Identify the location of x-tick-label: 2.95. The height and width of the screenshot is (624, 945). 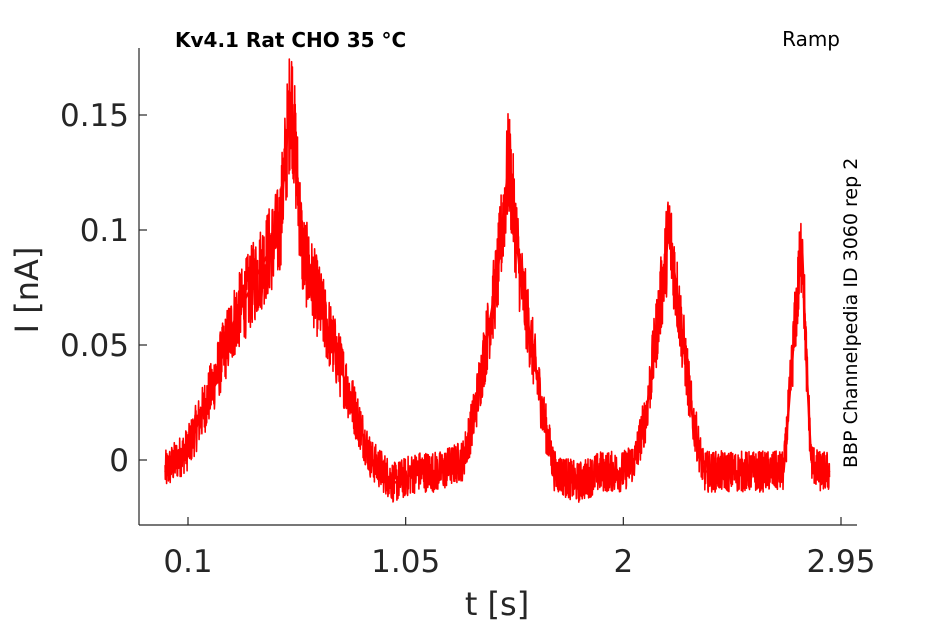
(840, 562).